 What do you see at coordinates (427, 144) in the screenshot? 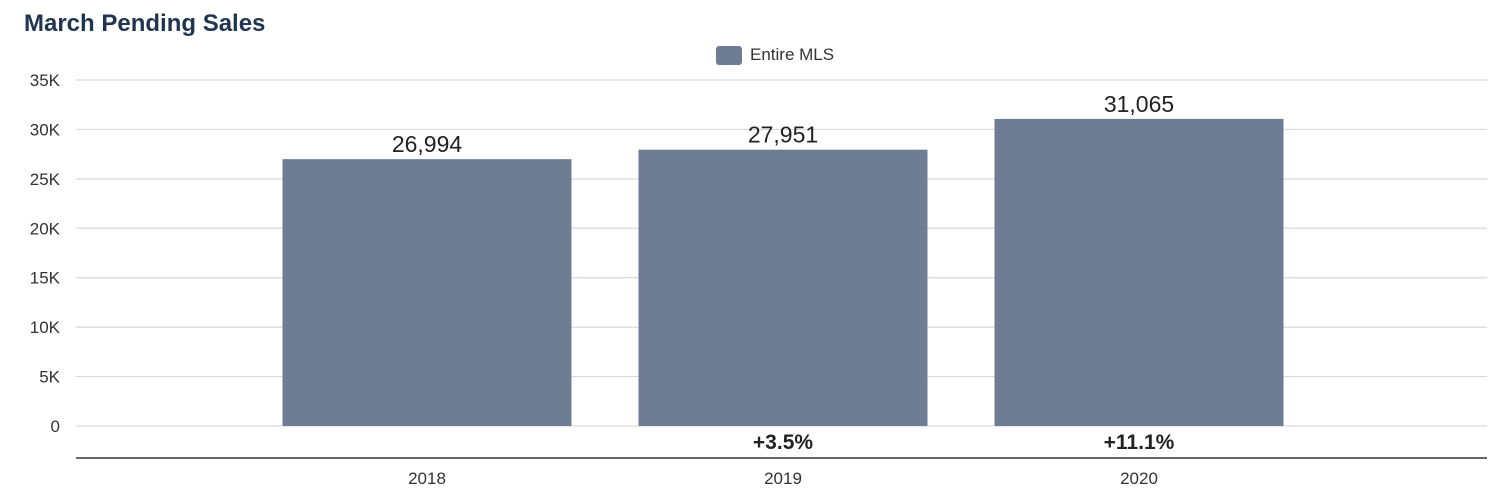
I see `data-label-2018: 26,994` at bounding box center [427, 144].